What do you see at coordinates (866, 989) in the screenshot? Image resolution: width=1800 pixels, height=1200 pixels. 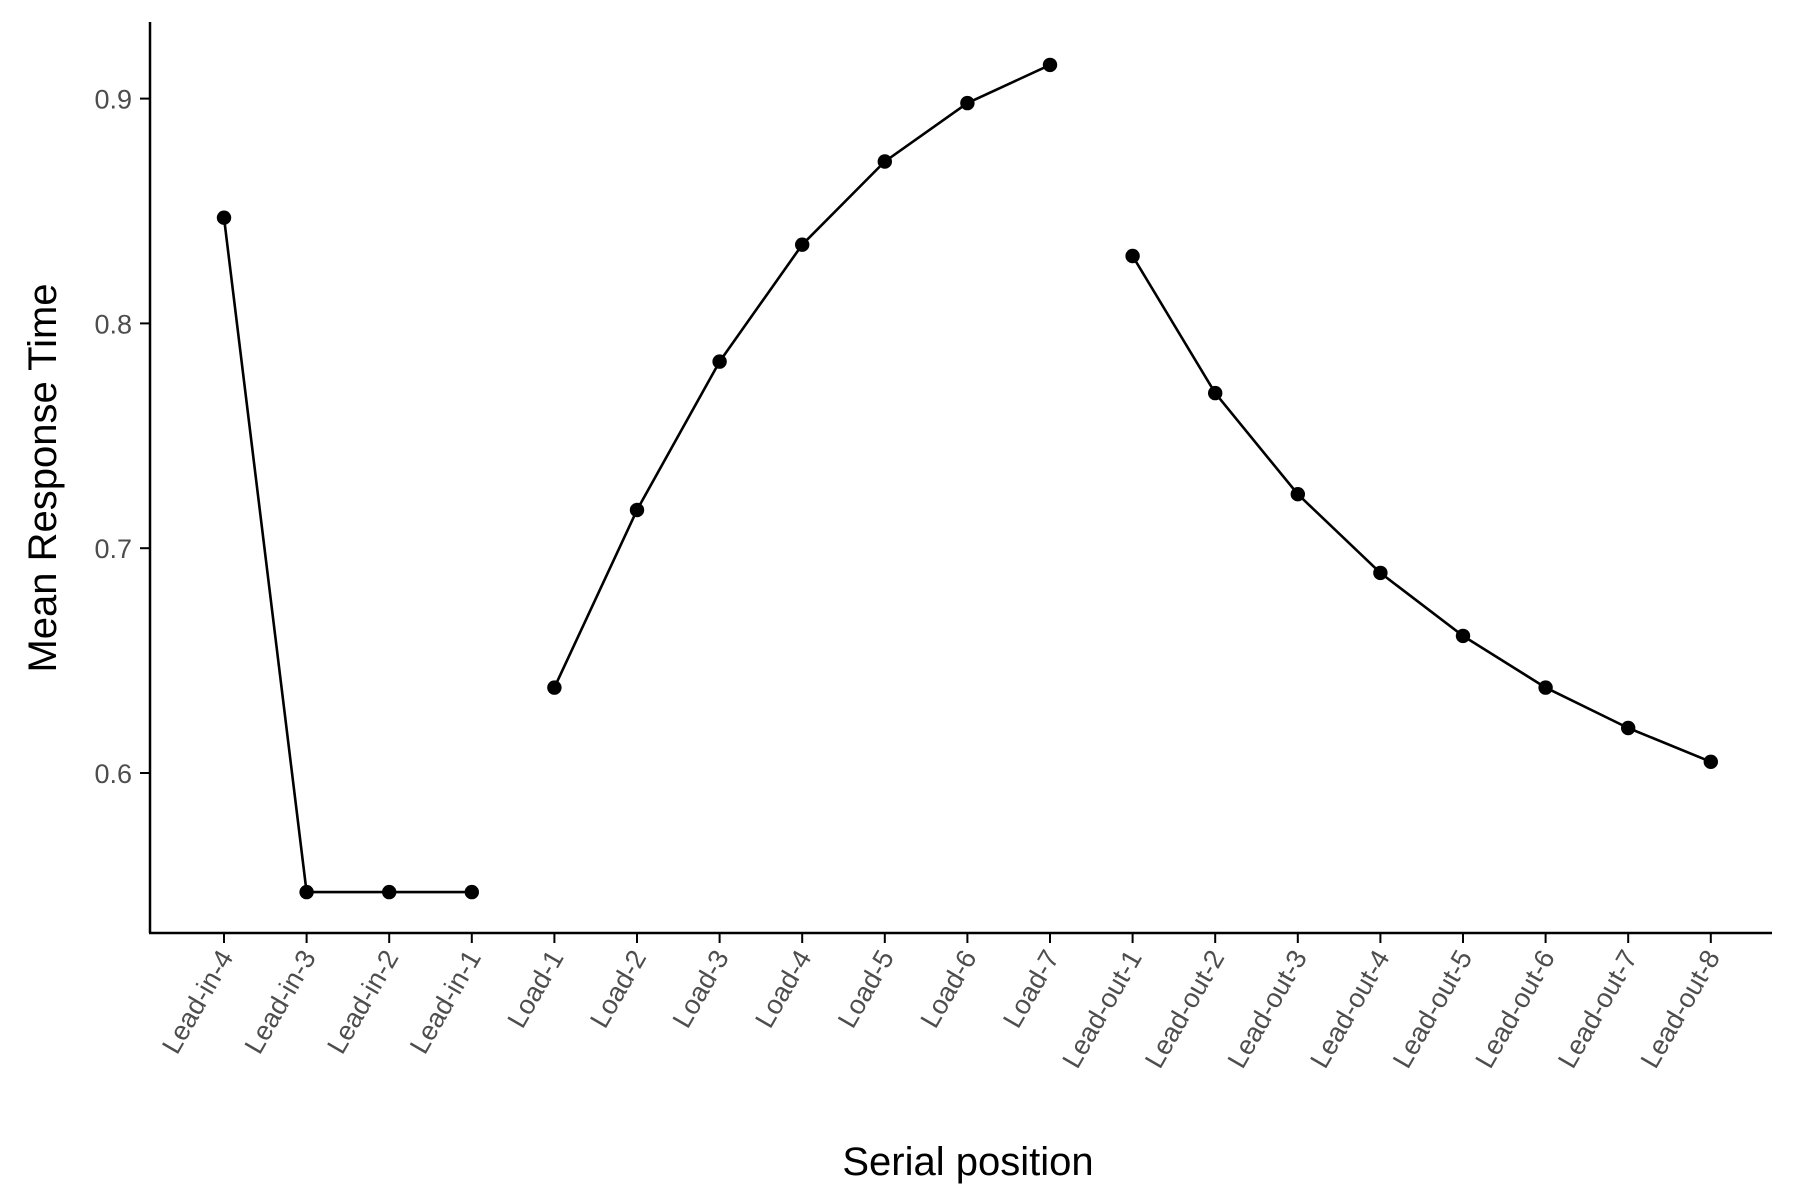 I see `x-tick-label: Load-5` at bounding box center [866, 989].